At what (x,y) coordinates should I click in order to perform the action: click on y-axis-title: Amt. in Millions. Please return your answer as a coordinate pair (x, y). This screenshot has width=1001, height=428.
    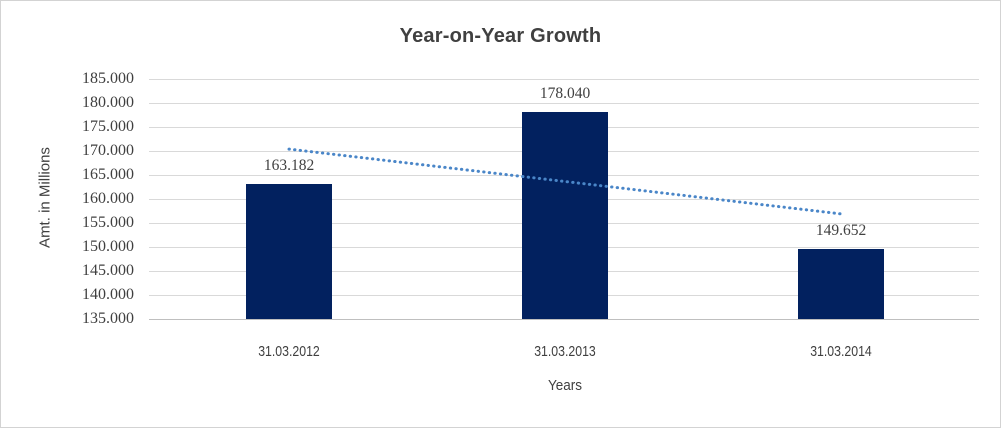
    Looking at the image, I should click on (45, 197).